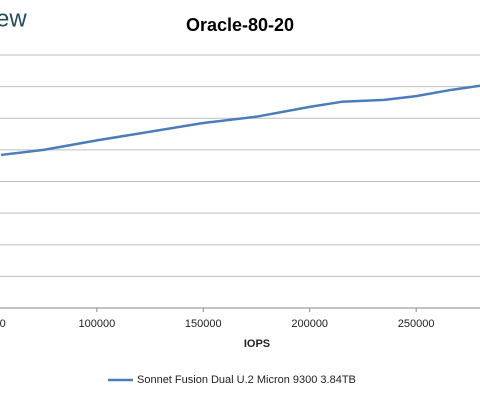 The height and width of the screenshot is (401, 480). I want to click on x-tick-label: 50000, so click(3, 324).